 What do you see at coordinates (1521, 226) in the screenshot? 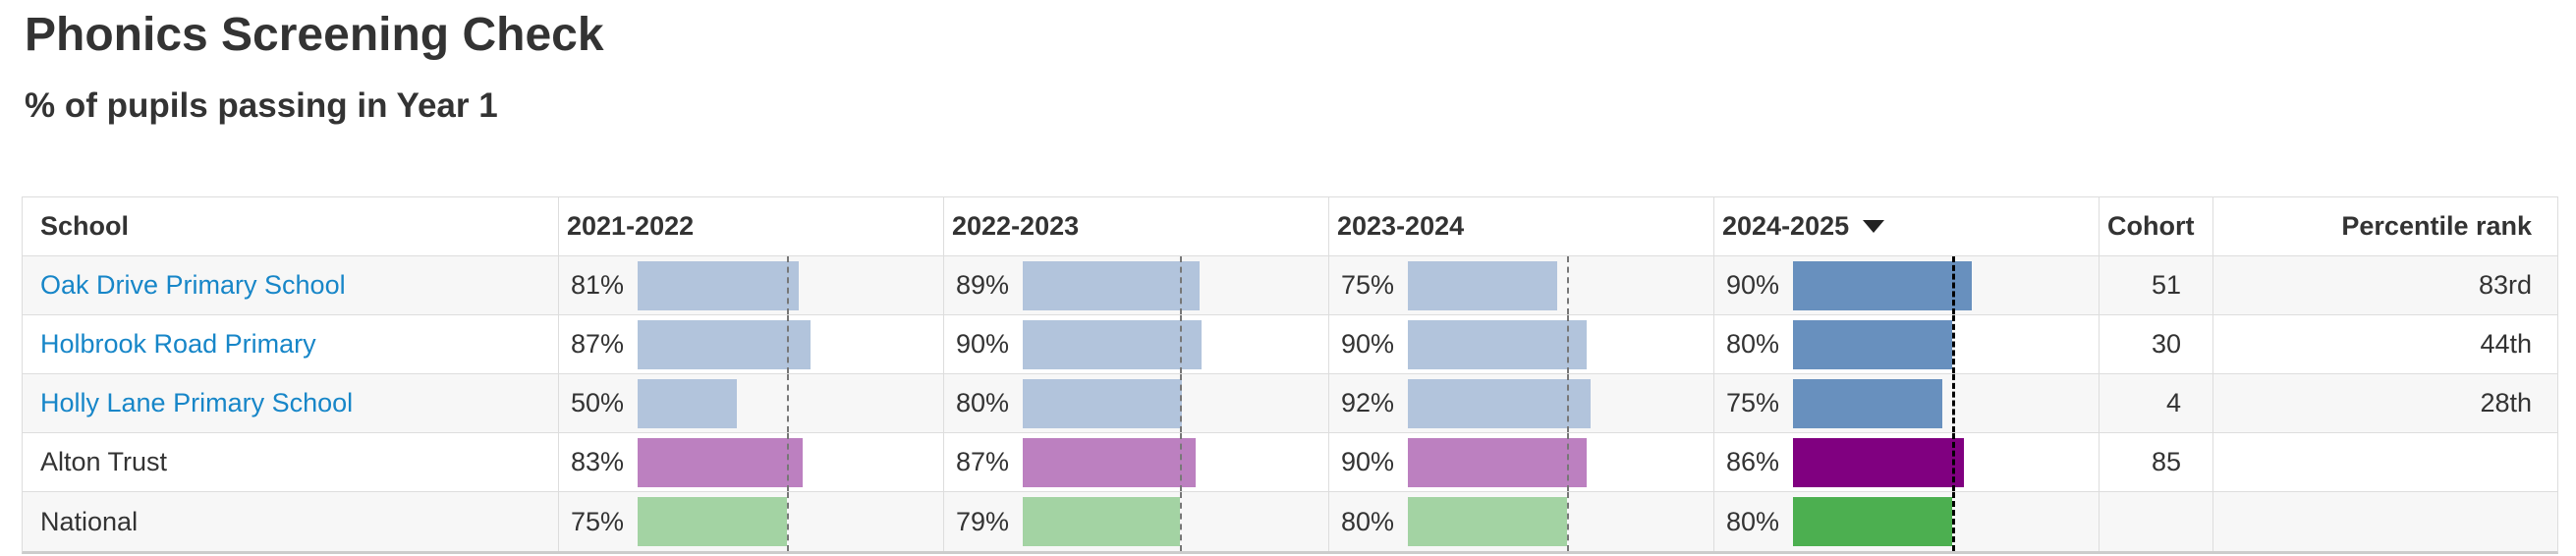
I see `column-header-2023-2024: 2023-2024` at bounding box center [1521, 226].